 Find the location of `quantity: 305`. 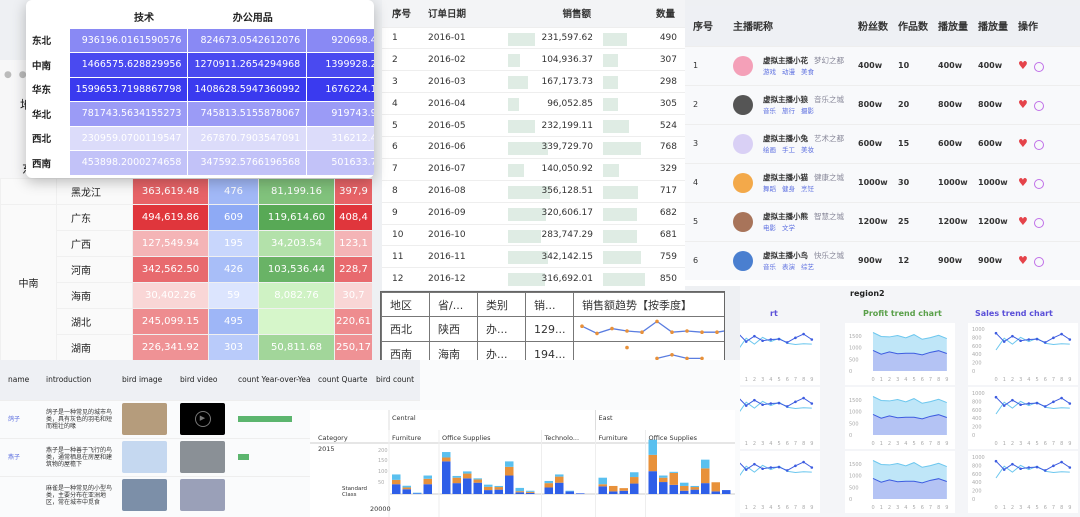

quantity: 305 is located at coordinates (668, 103).